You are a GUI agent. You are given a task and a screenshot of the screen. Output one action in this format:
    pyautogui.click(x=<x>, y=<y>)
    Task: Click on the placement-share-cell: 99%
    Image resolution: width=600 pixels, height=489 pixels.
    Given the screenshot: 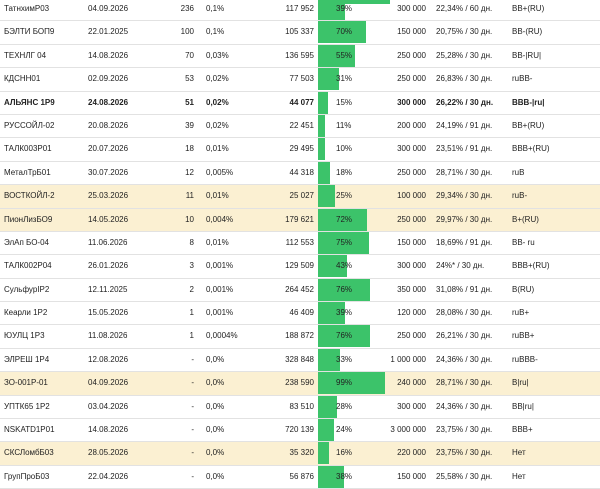 What is the action you would take?
    pyautogui.click(x=352, y=383)
    